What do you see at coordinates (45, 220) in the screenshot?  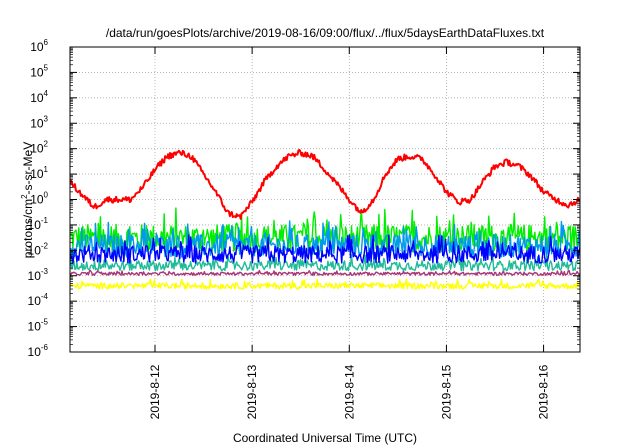 I see `y-tick-exp: -1` at bounding box center [45, 220].